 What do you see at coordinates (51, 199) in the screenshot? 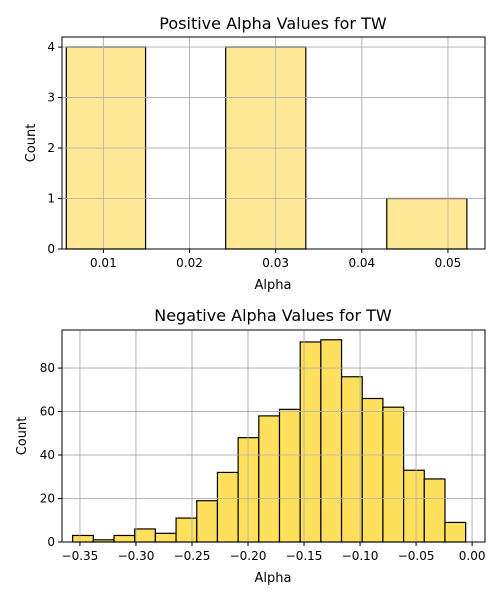
I see `y-tick-label: 1` at bounding box center [51, 199].